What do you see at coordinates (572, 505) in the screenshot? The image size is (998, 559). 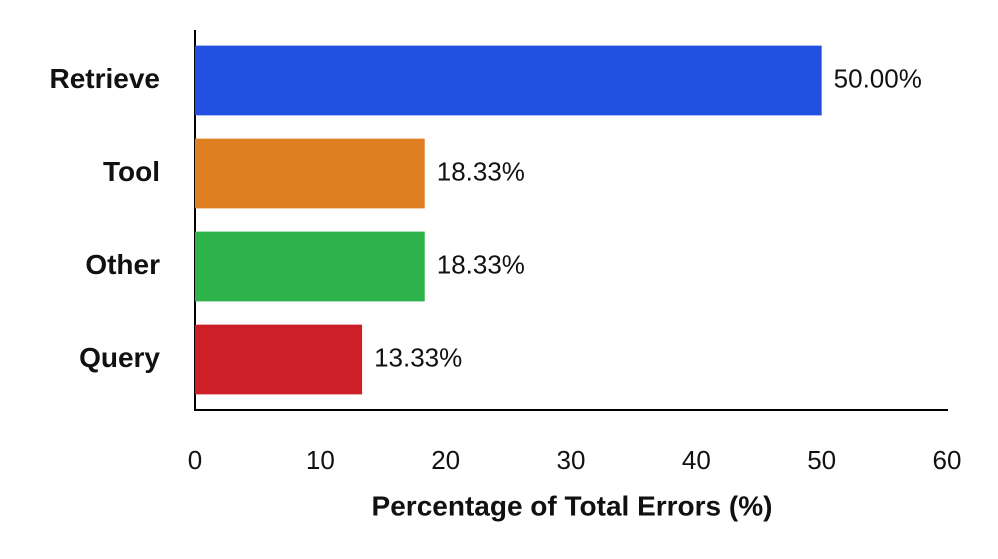 I see `x-axis-label: Percentage of Total Errors (%)` at bounding box center [572, 505].